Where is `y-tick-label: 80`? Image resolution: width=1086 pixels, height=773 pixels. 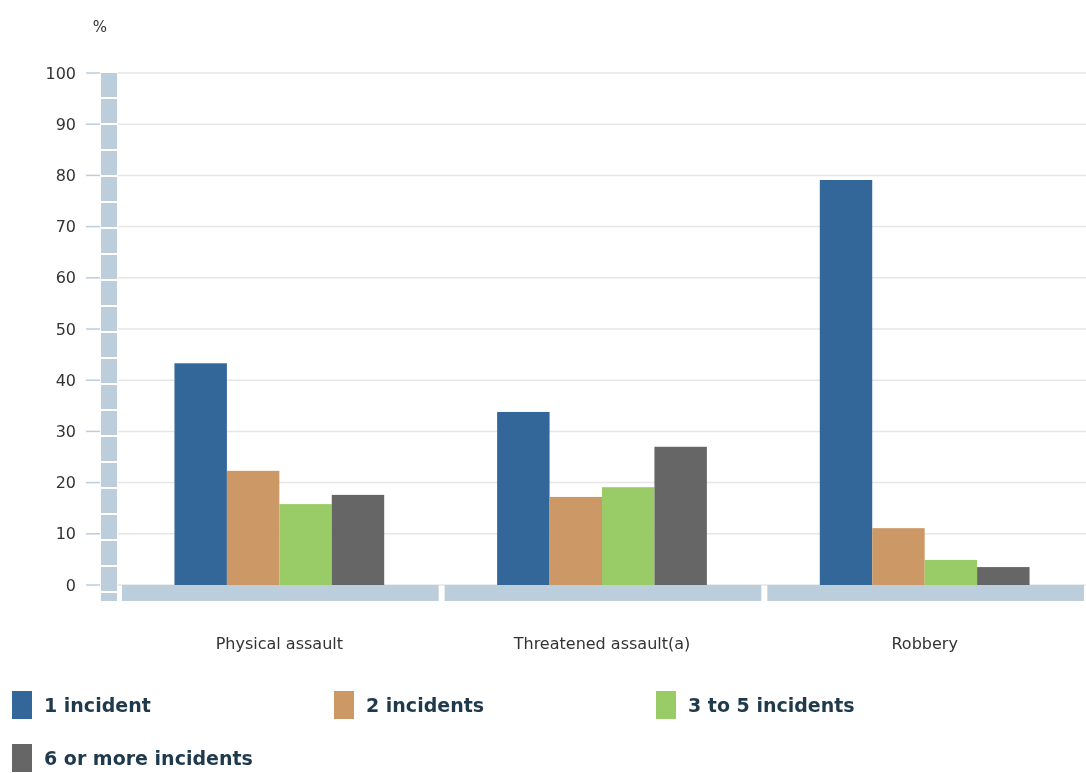
y-tick-label: 80 is located at coordinates (65, 175).